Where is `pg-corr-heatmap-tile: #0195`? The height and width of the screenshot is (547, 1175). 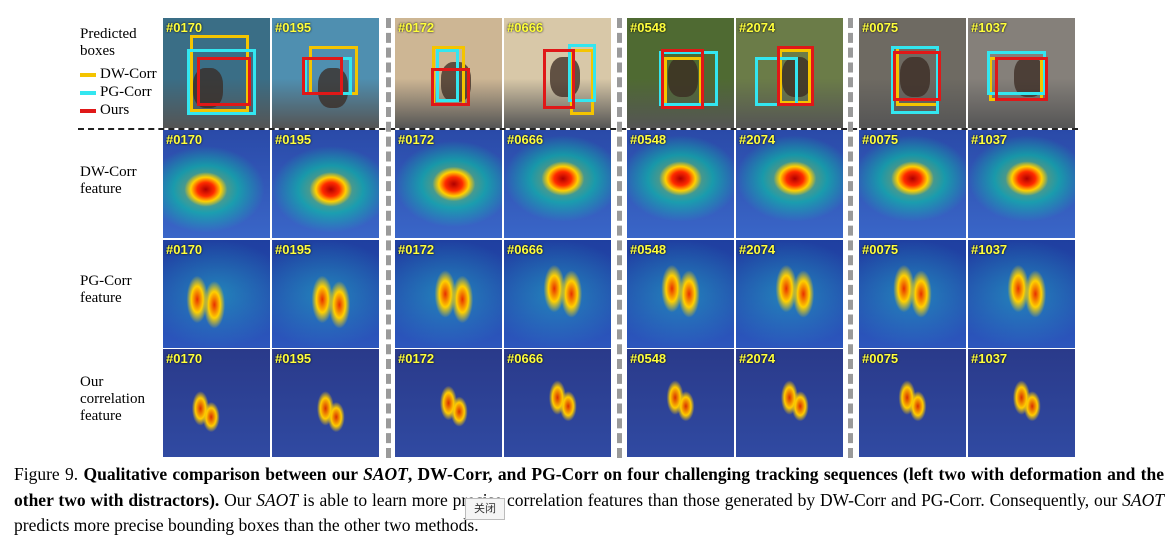
pg-corr-heatmap-tile: #0195 is located at coordinates (325, 294).